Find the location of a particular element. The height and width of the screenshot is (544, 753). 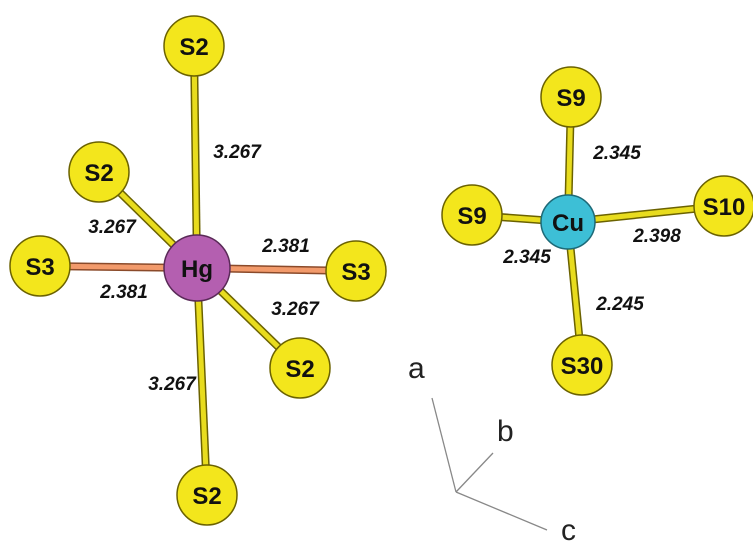

s3-left-atom is located at coordinates (40, 266).